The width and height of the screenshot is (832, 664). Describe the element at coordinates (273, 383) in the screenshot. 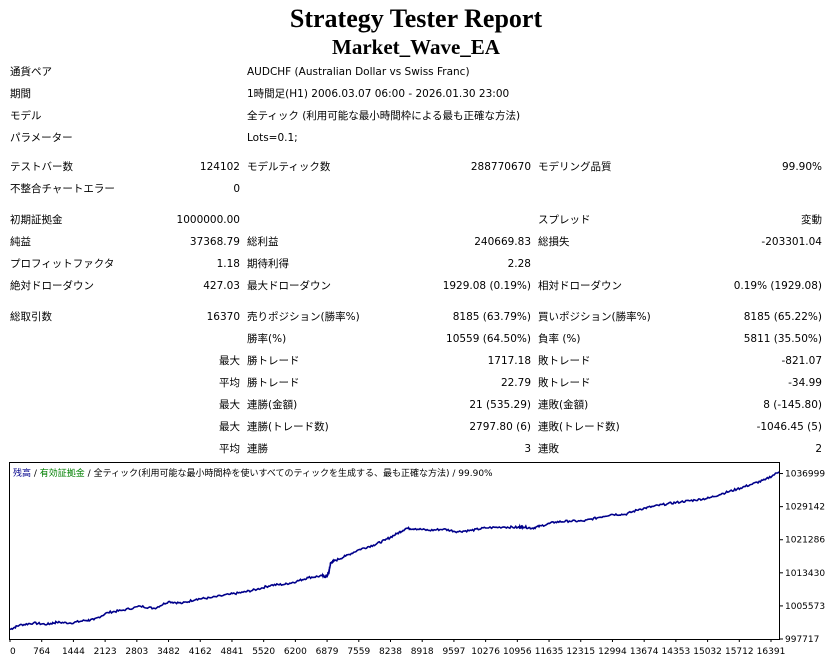

I see `avg-win-label: 勝トレード` at that location.